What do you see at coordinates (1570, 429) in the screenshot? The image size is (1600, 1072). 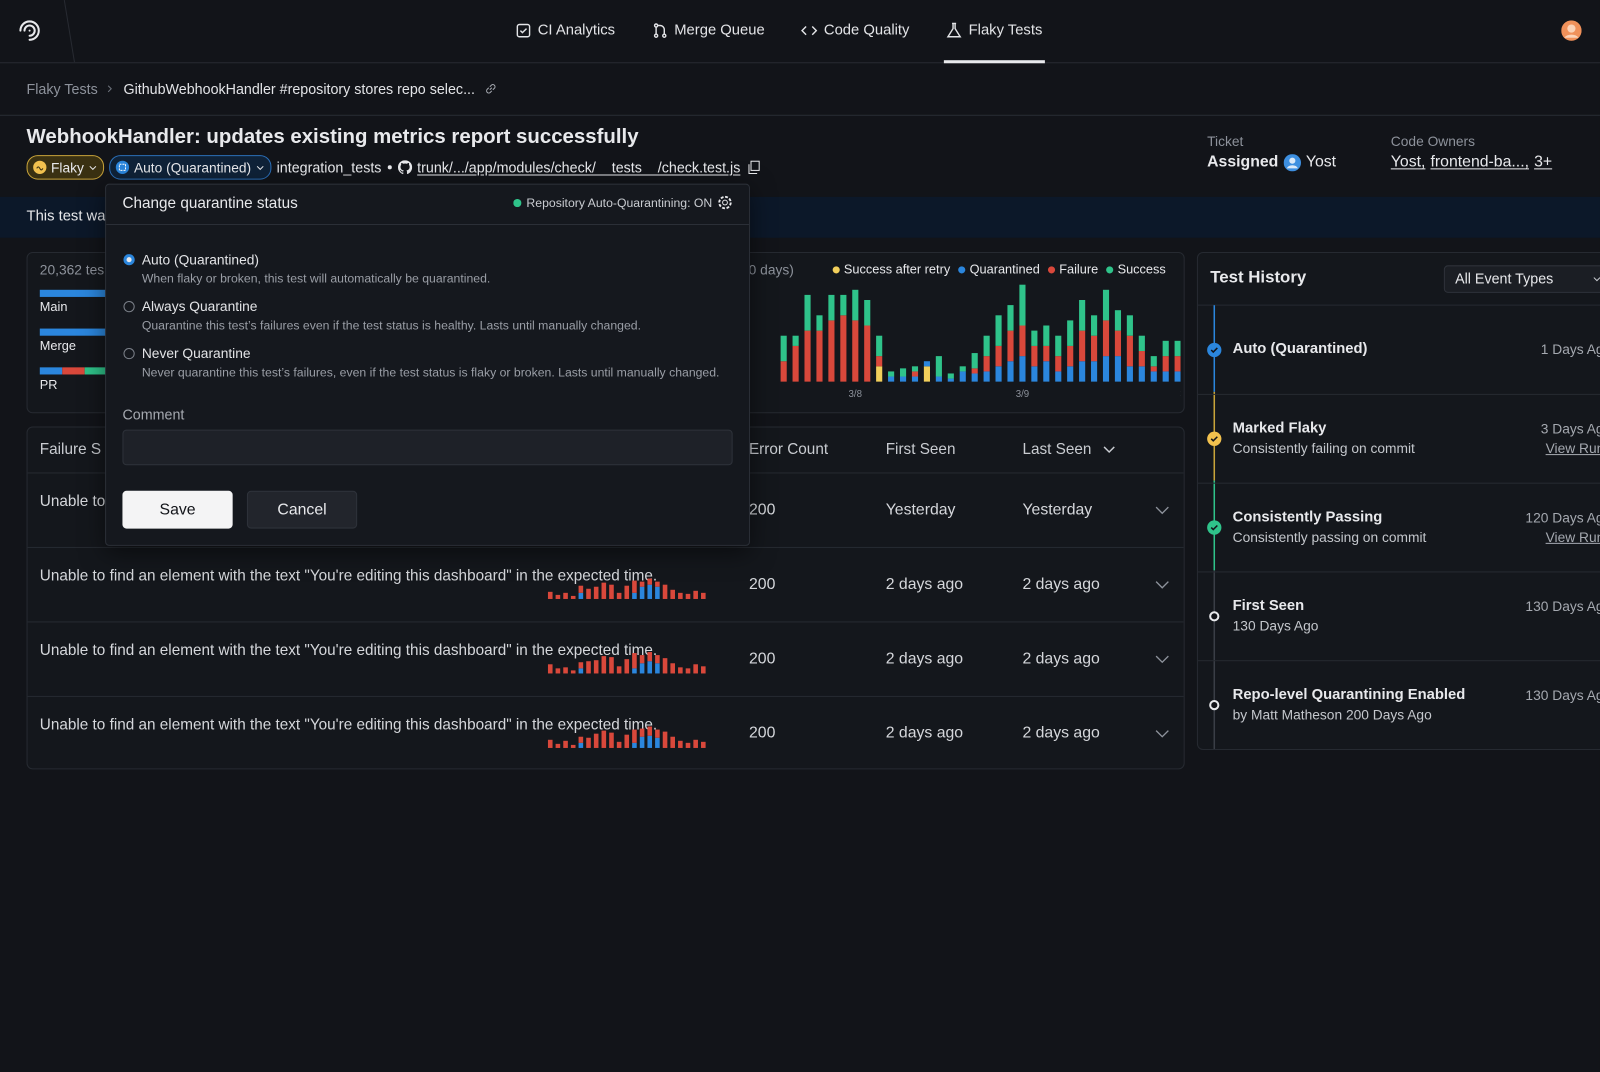 I see `event-time: 3 Days Ago` at bounding box center [1570, 429].